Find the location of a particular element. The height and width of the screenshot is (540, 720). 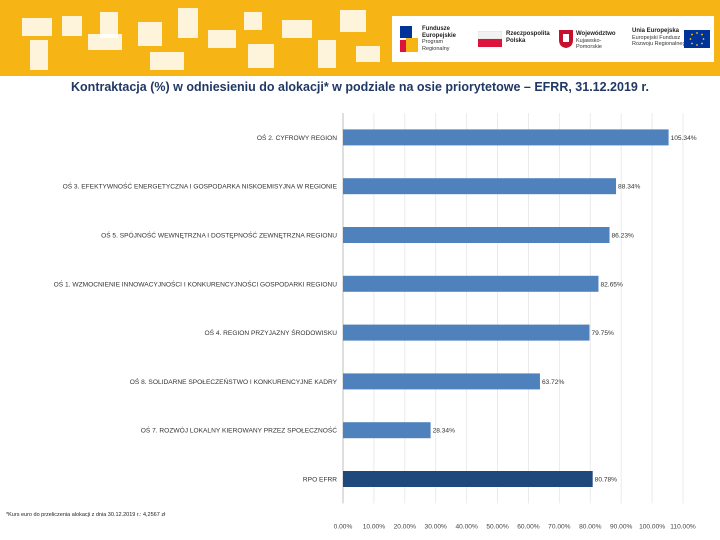

category-label: RPO EFRR is located at coordinates (320, 480).